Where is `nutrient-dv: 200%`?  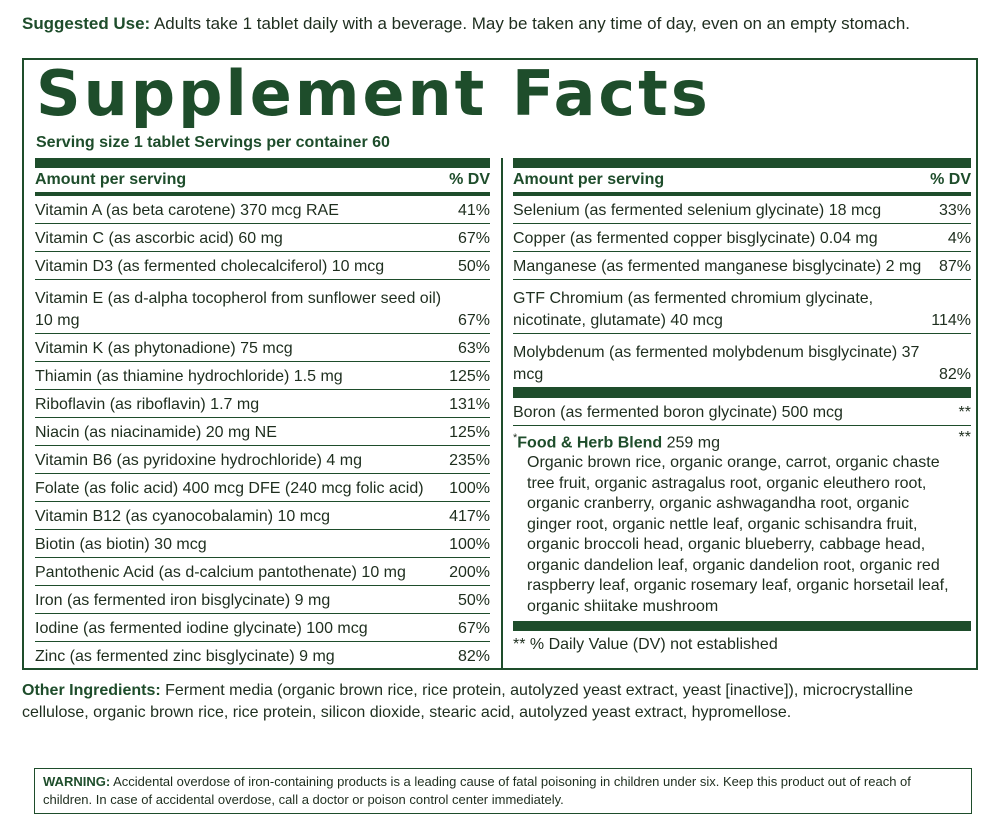 nutrient-dv: 200% is located at coordinates (469, 572).